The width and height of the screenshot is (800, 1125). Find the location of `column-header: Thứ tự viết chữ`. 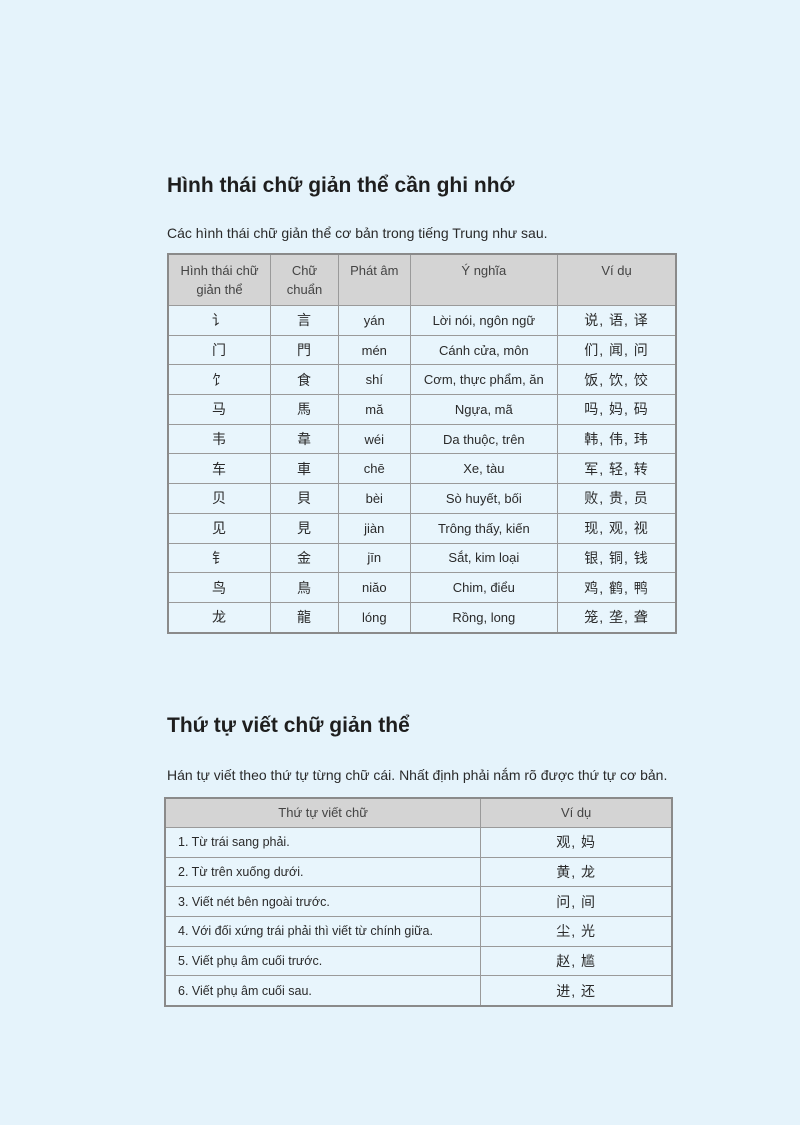

column-header: Thứ tự viết chữ is located at coordinates (323, 812).